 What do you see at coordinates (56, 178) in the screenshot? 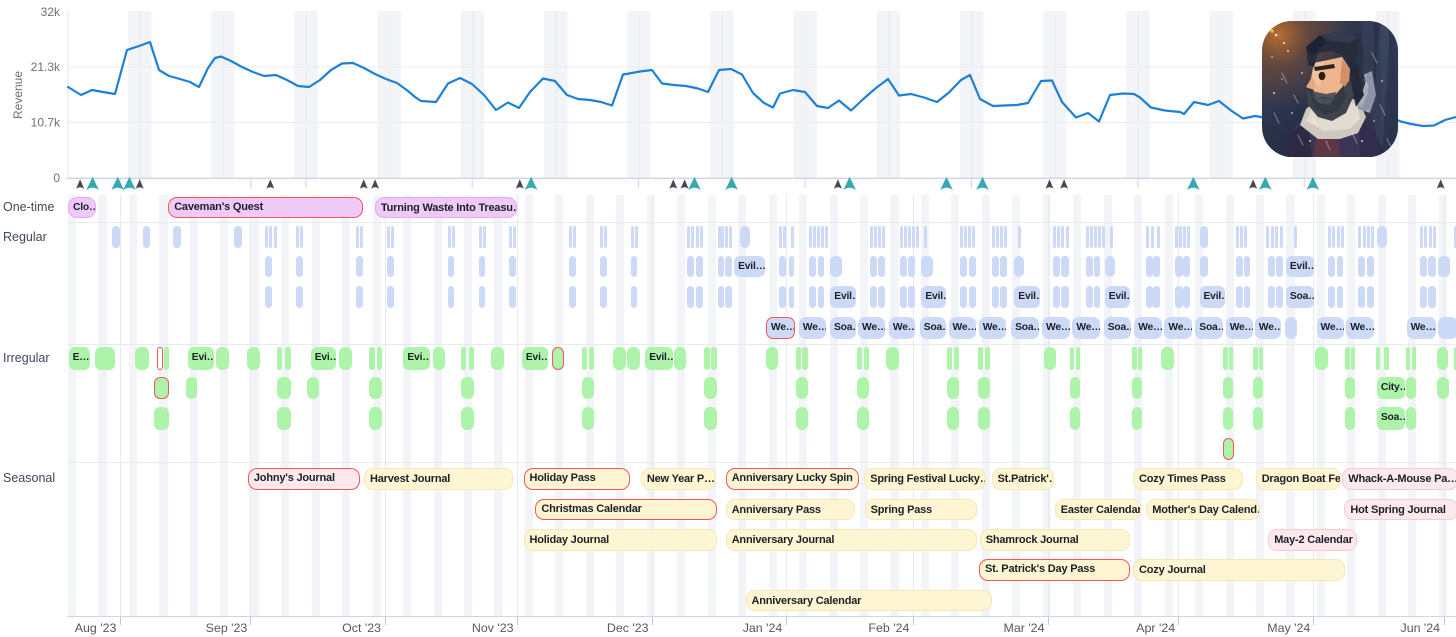
I see `svg-text: 0` at bounding box center [56, 178].